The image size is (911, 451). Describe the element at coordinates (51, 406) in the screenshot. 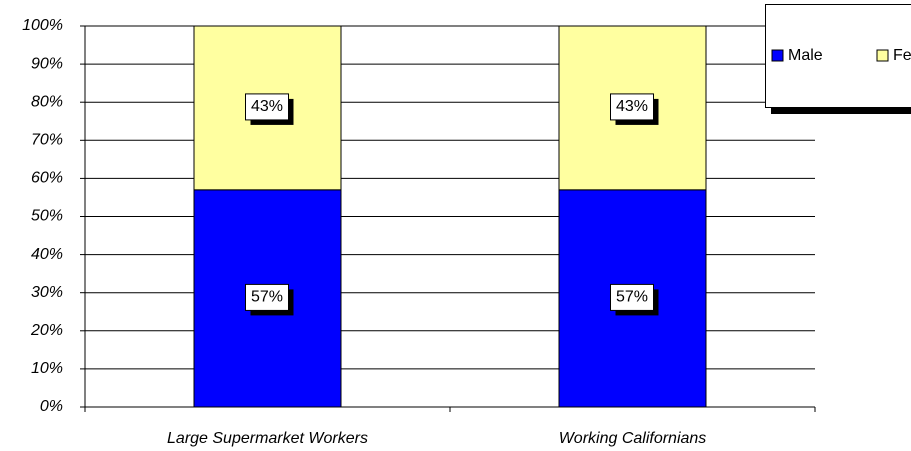

I see `y-tick-label: 0%` at that location.